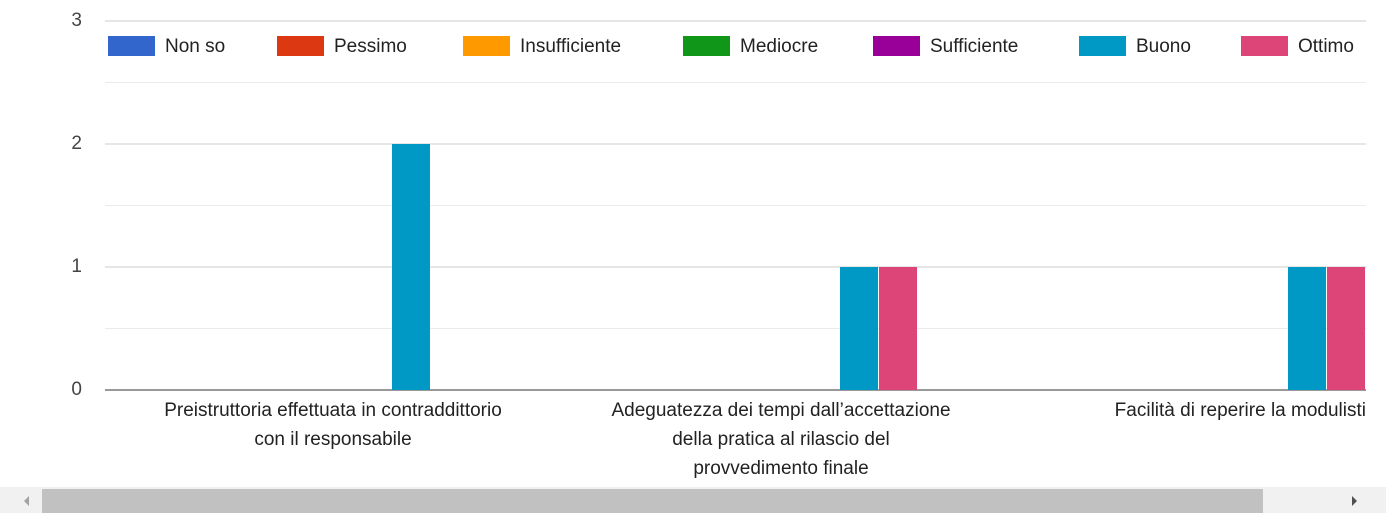 This screenshot has height=513, width=1386. What do you see at coordinates (779, 46) in the screenshot?
I see `legend-label: Mediocre` at bounding box center [779, 46].